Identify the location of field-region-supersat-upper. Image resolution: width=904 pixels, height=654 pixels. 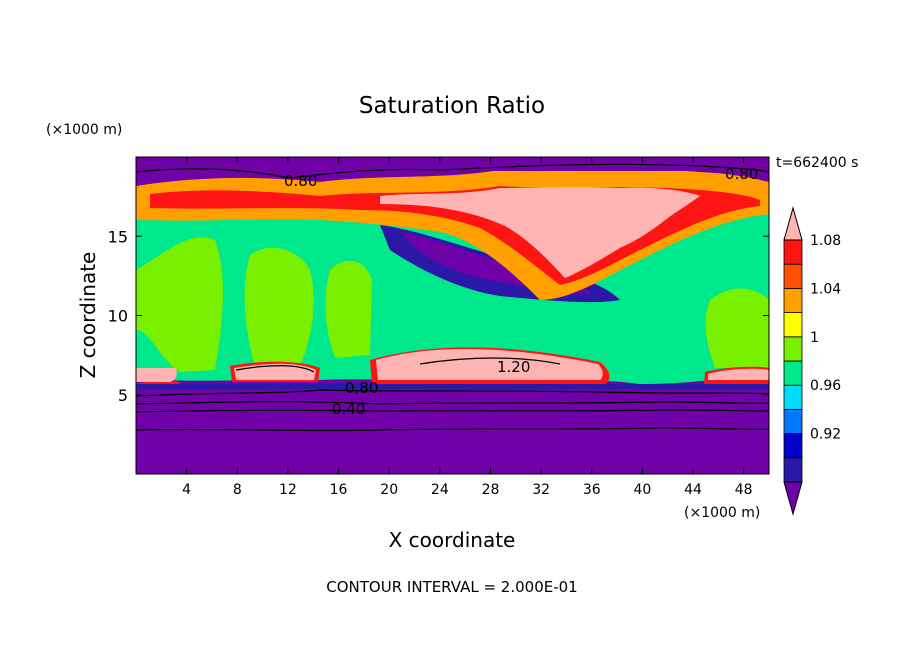
(540, 232).